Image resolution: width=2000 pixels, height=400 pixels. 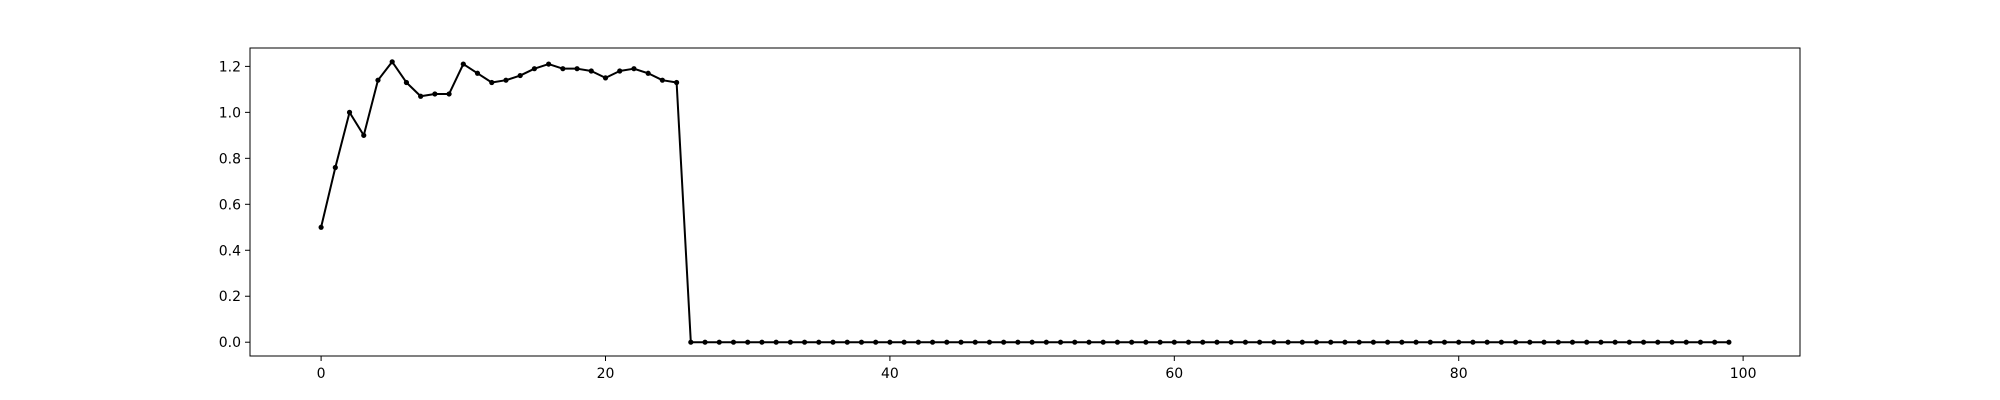 What do you see at coordinates (321, 374) in the screenshot?
I see `x-tick-label: 0` at bounding box center [321, 374].